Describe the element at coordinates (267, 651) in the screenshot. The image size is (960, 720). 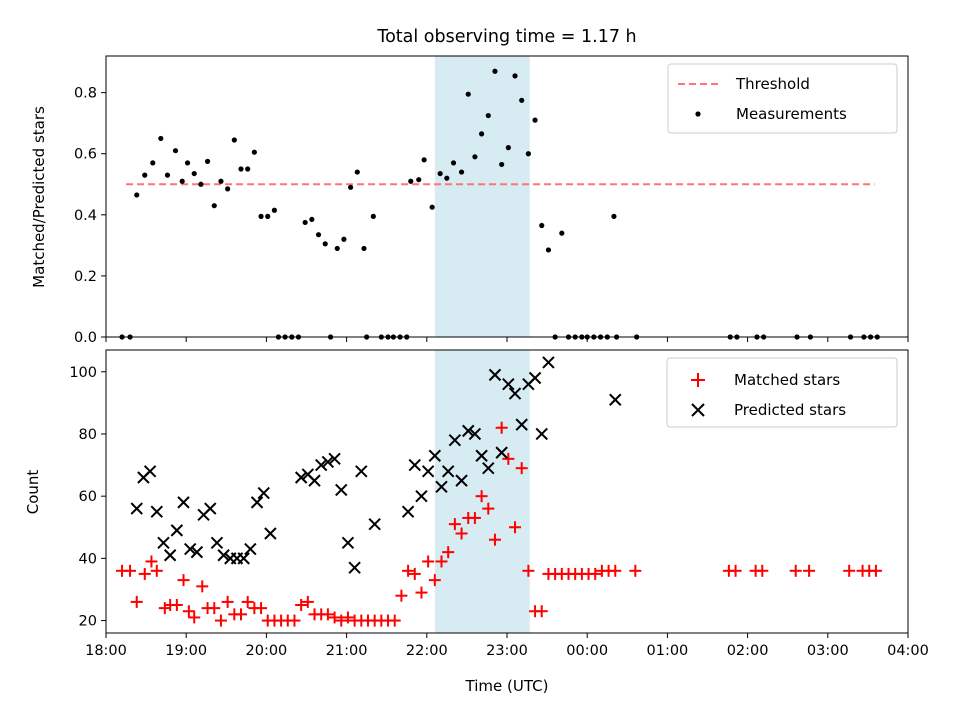
I see `x-tick-label: 20:00` at that location.